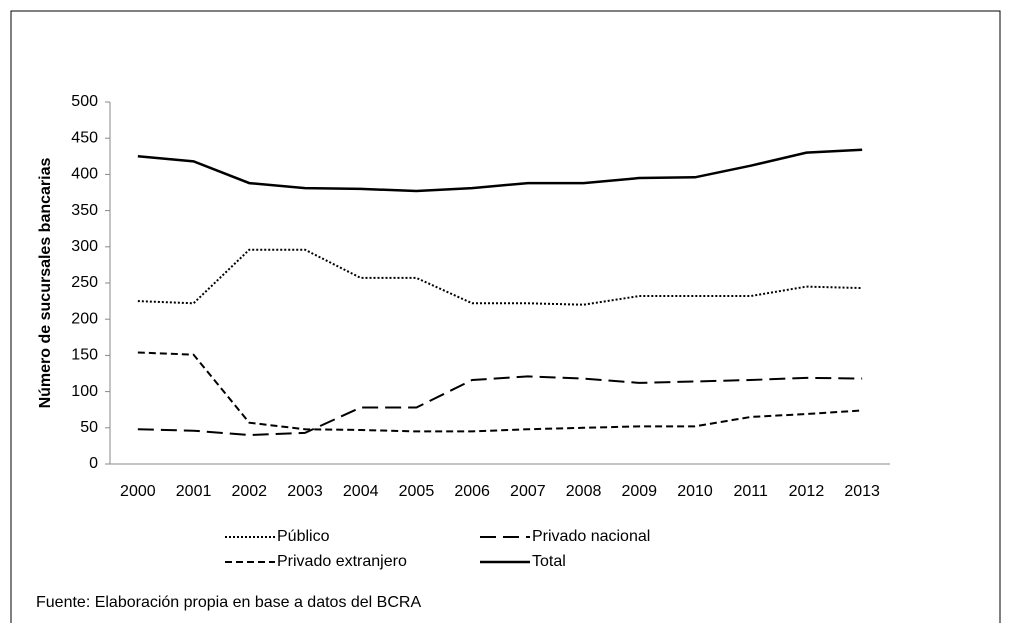  I want to click on x-tick-label: 2003, so click(305, 491).